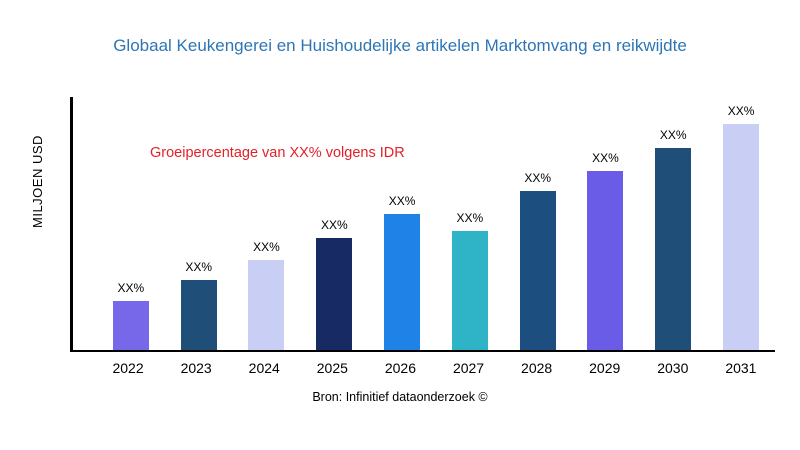  What do you see at coordinates (37, 181) in the screenshot?
I see `y-axis-label: MILJOEN USD` at bounding box center [37, 181].